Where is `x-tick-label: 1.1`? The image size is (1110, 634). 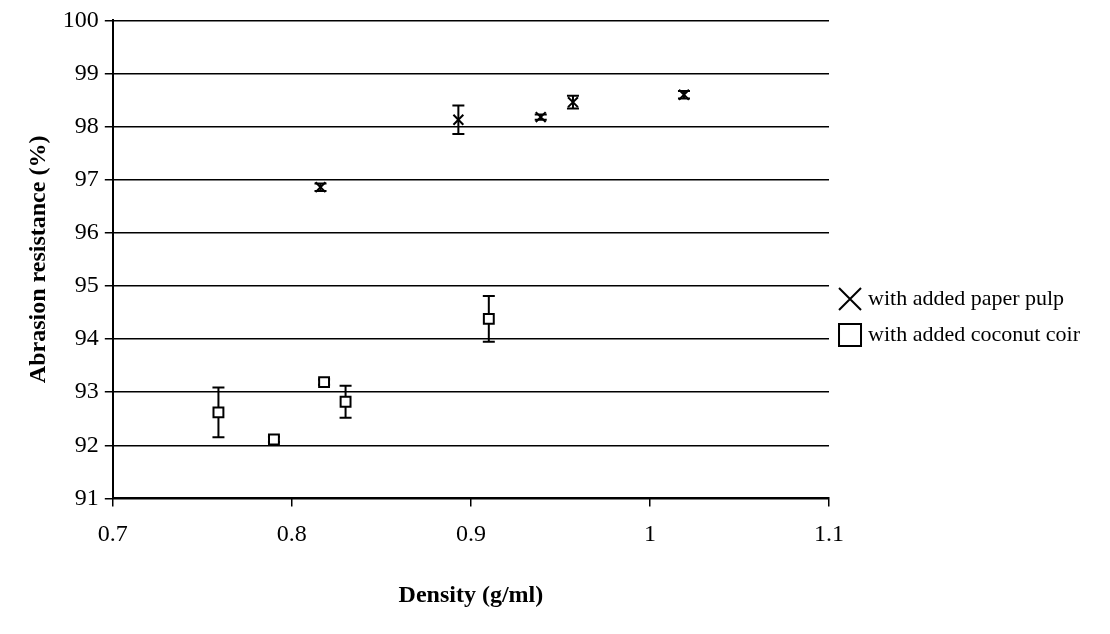 x-tick-label: 1.1 is located at coordinates (829, 533).